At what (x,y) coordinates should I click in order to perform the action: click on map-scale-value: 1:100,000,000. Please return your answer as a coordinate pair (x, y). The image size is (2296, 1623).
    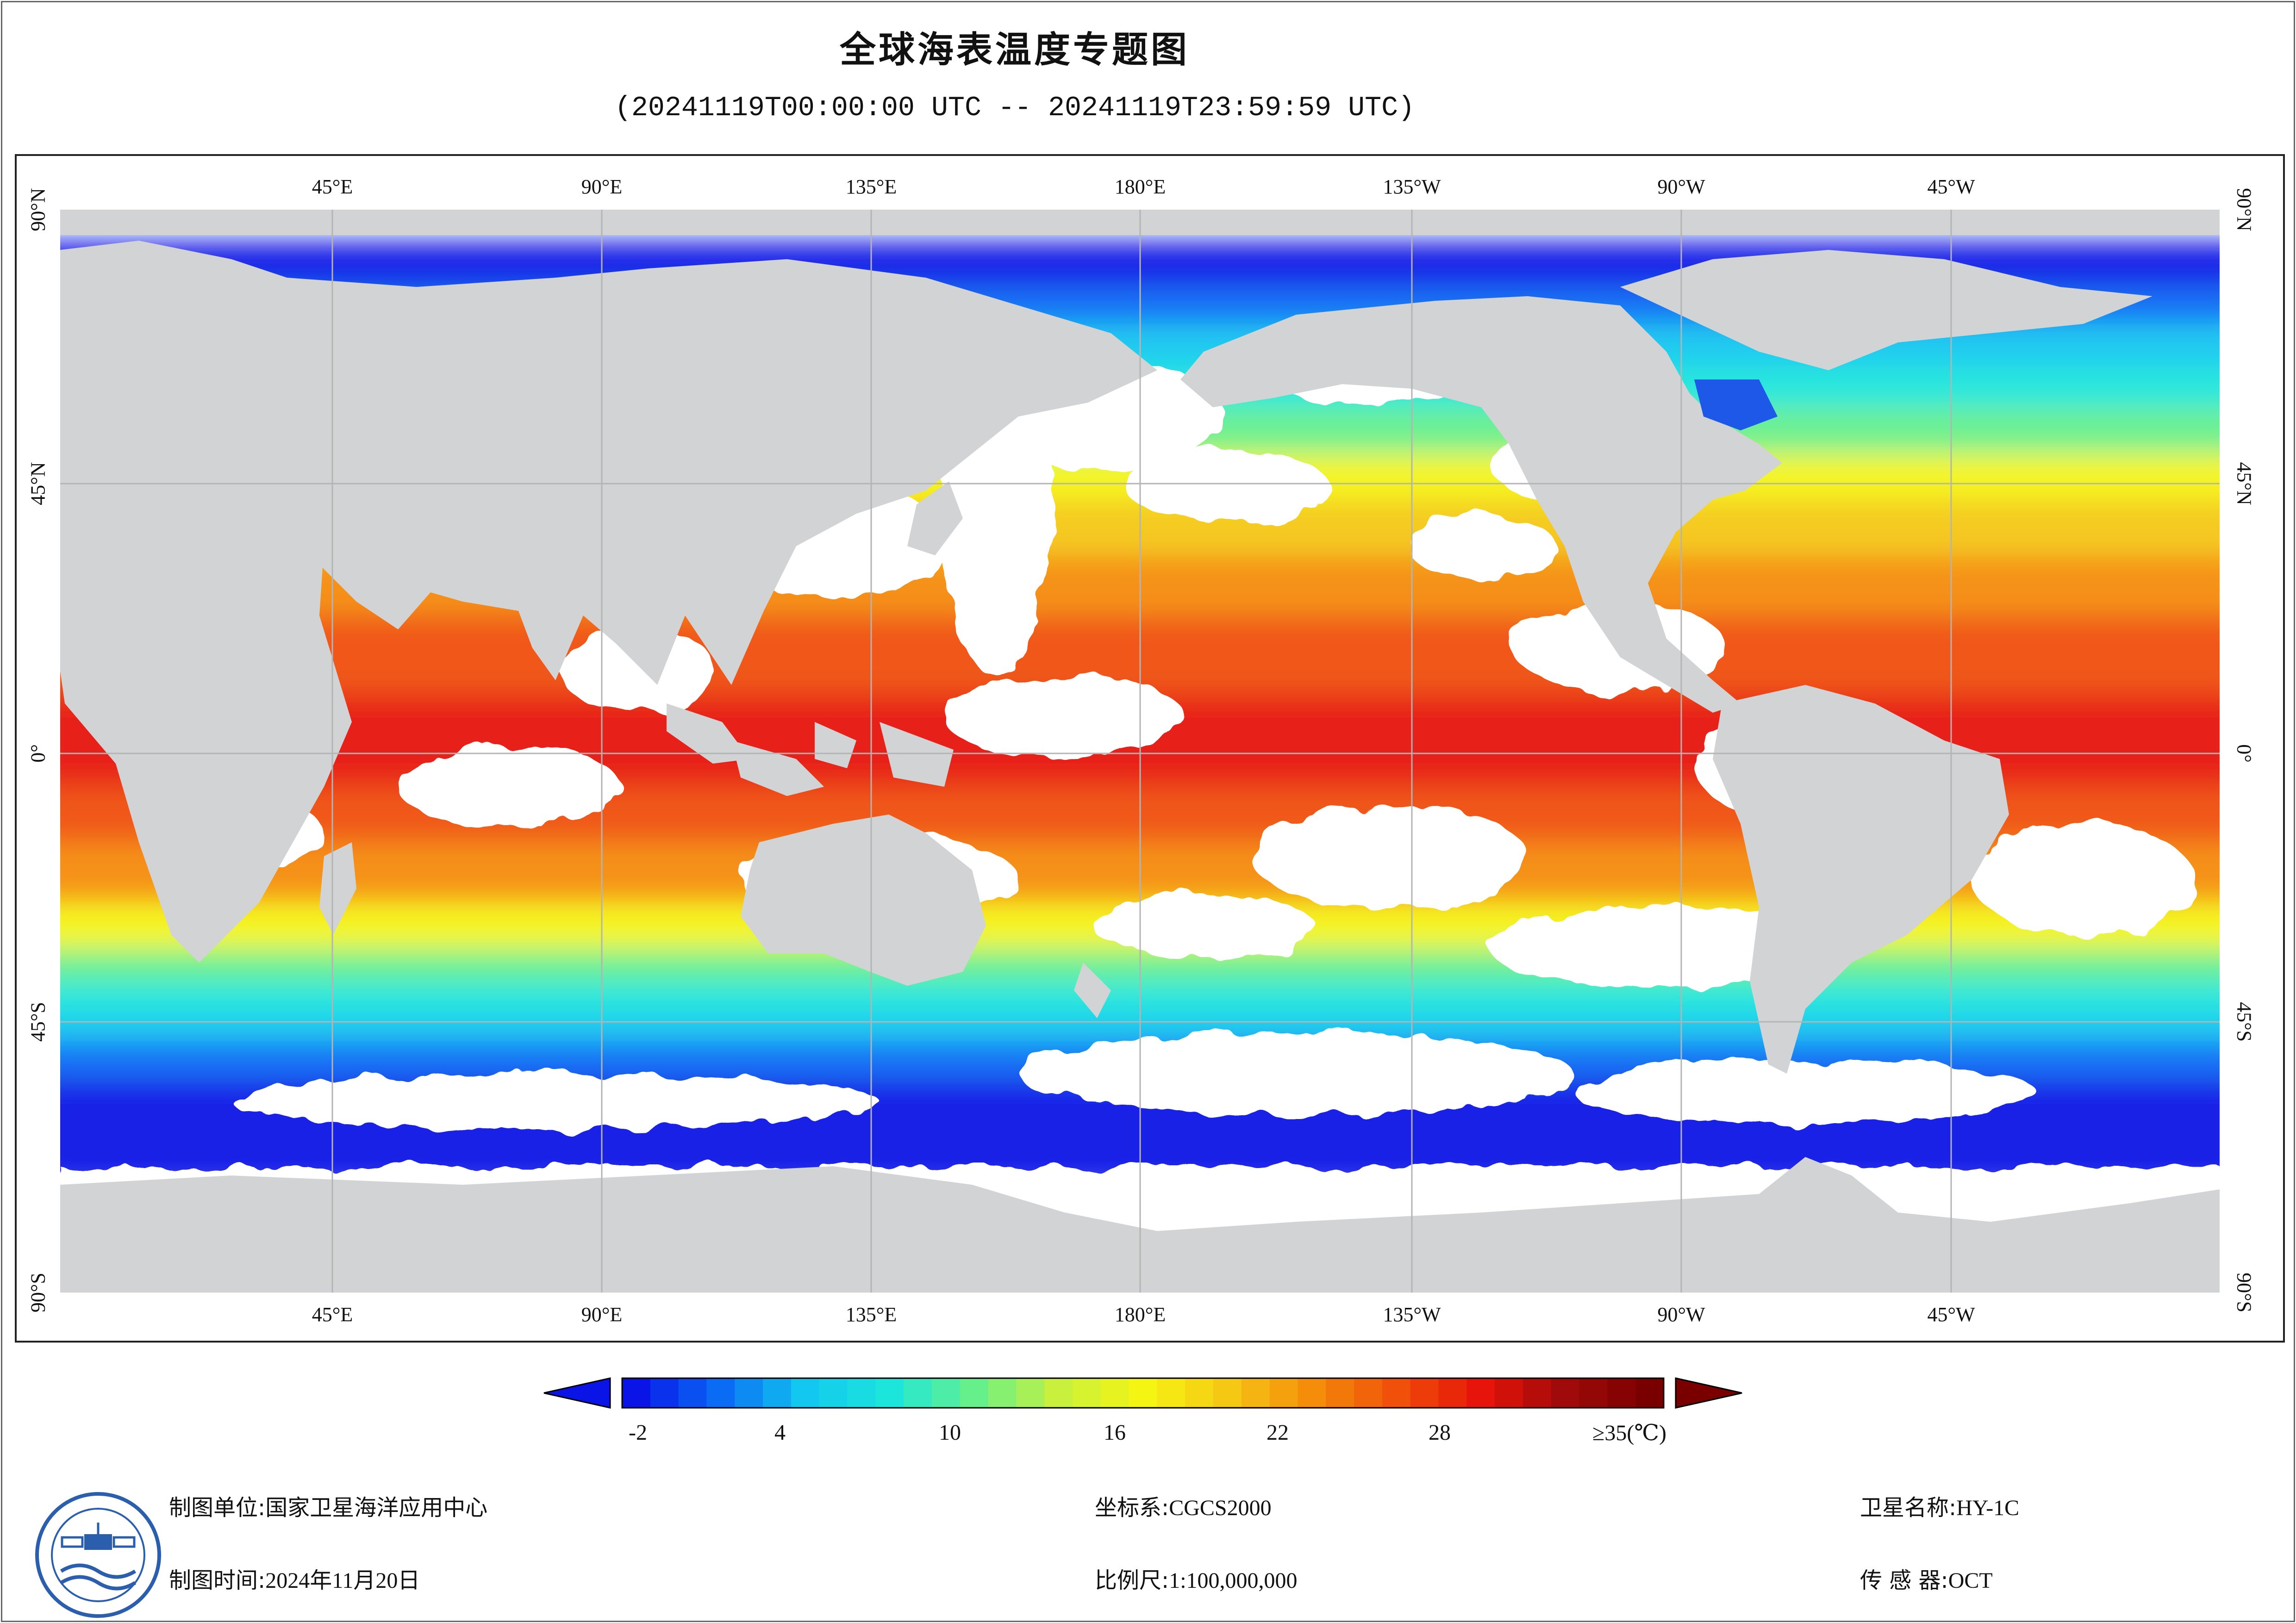
    Looking at the image, I should click on (1233, 1580).